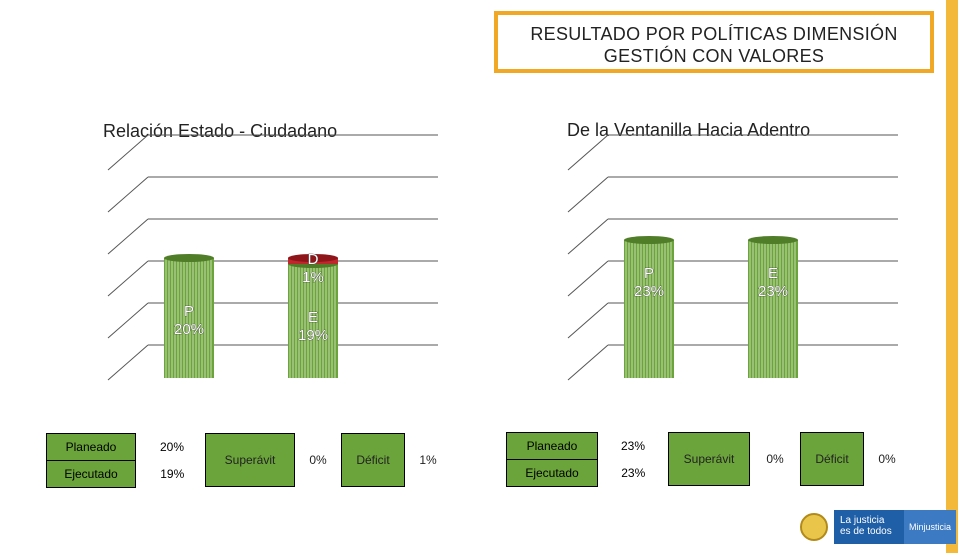 Image resolution: width=958 pixels, height=553 pixels. I want to click on chart1-label-e-0: E, so click(313, 317).